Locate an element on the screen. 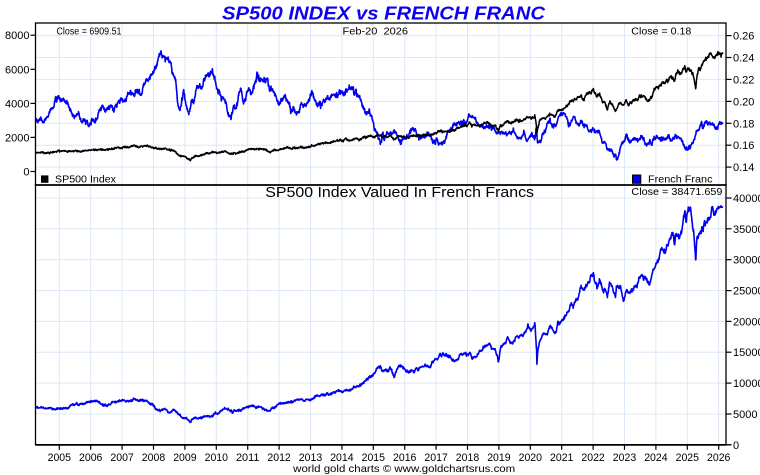 Image resolution: width=760 pixels, height=475 pixels. svg-text: 40000 is located at coordinates (746, 199).